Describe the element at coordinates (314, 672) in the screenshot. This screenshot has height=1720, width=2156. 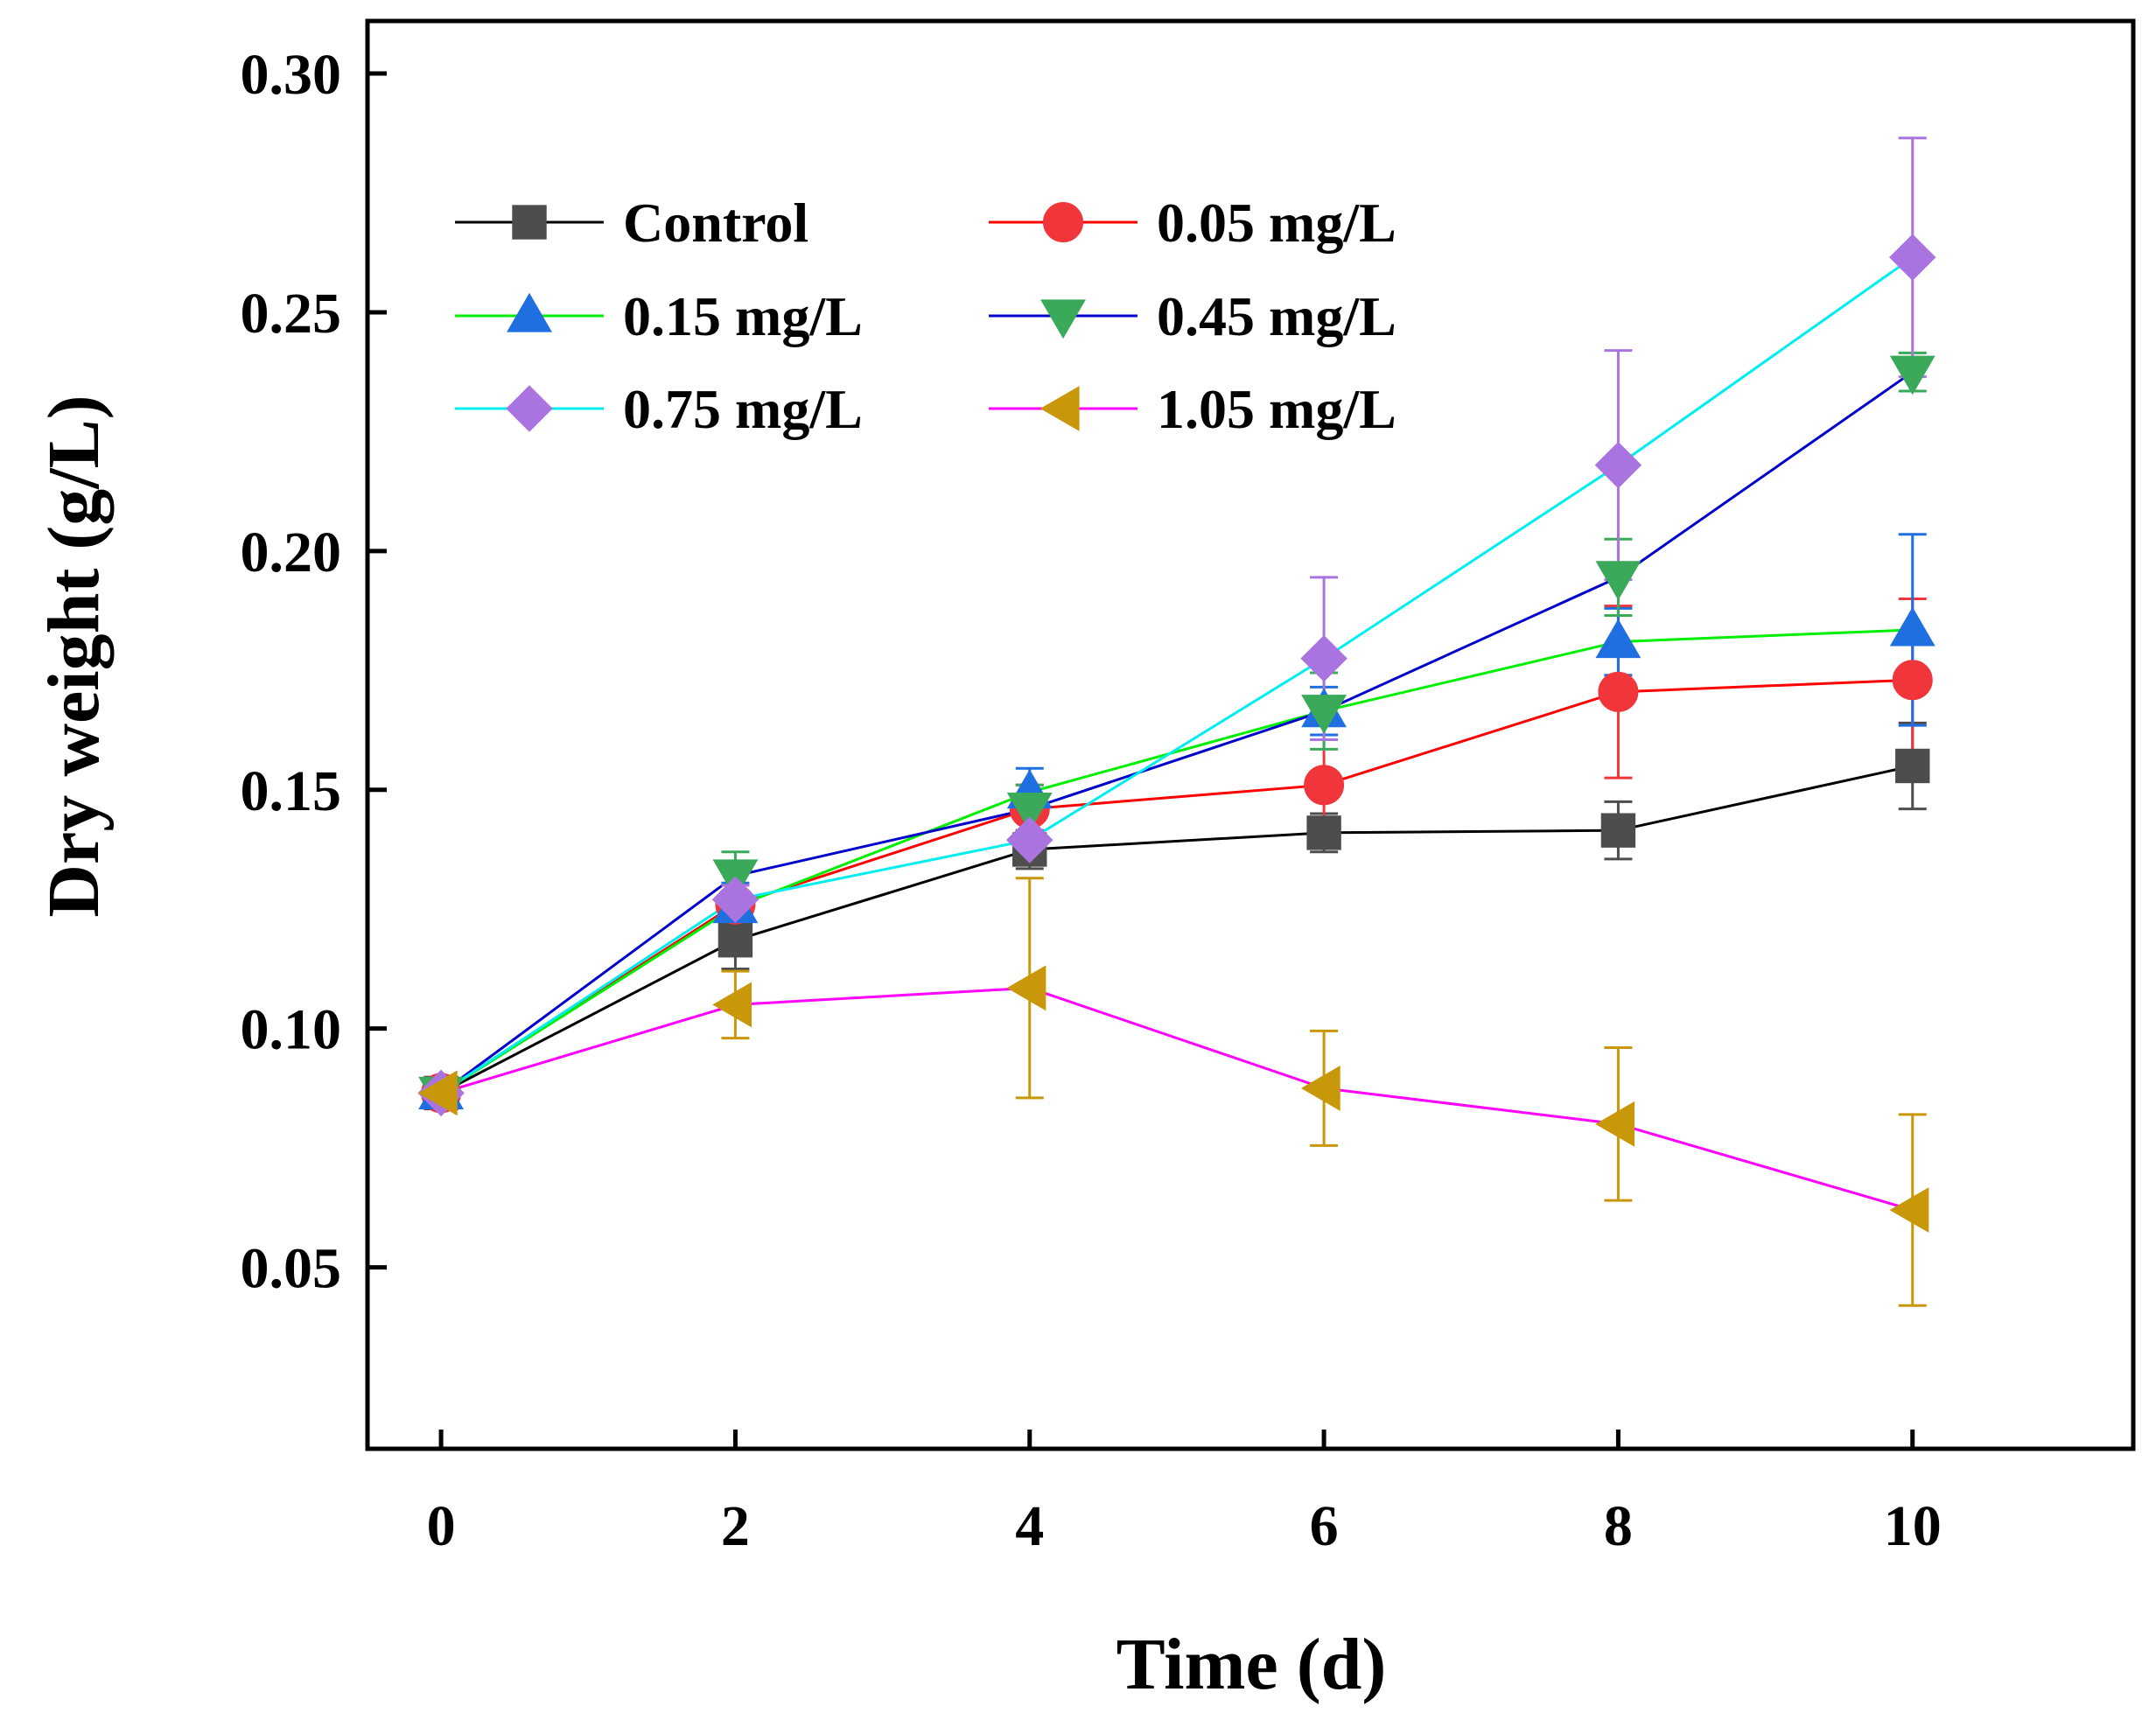
I see `y-axis: 0.05 0.10 0.15 0.20 0.25 0.30` at that location.